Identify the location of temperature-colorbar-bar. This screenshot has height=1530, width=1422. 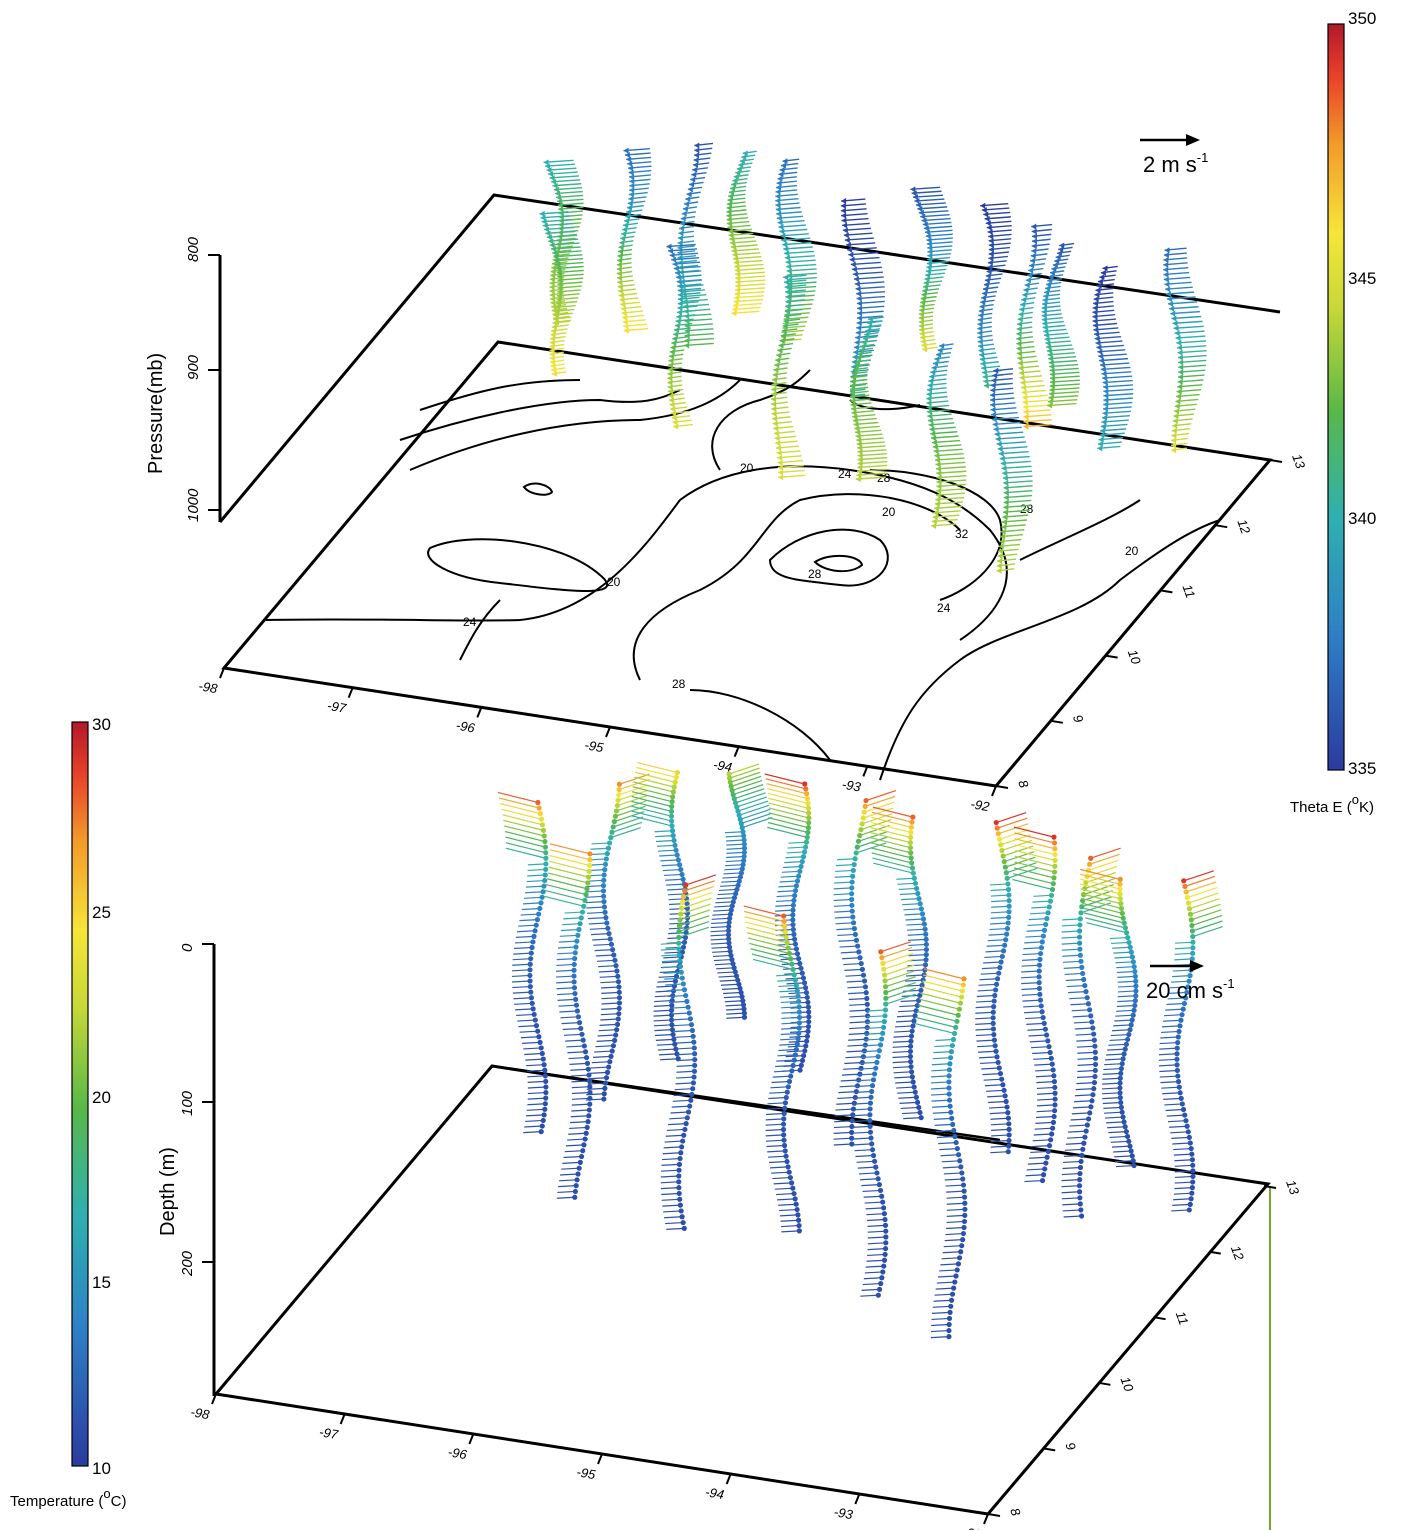
(80, 1094).